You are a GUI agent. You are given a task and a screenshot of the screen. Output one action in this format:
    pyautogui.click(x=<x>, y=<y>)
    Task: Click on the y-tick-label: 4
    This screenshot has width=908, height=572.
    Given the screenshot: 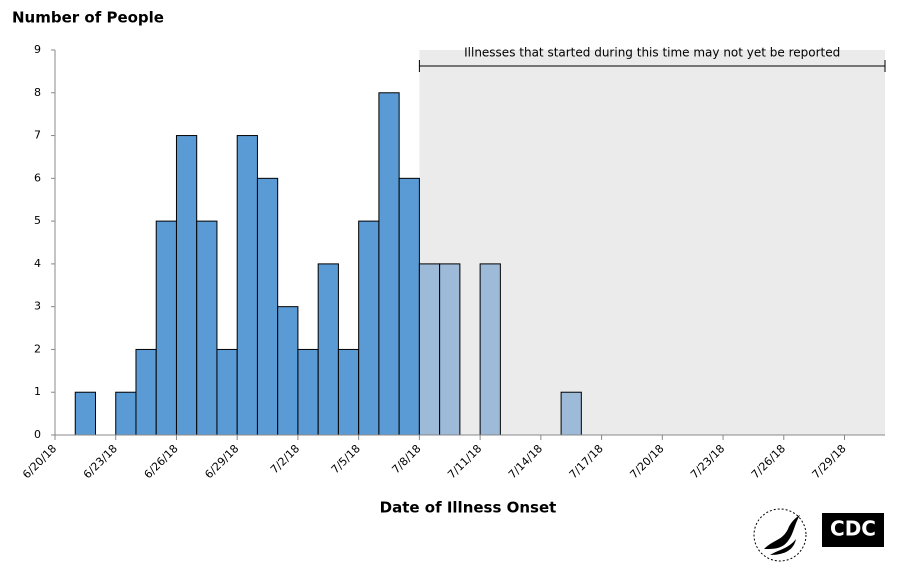 What is the action you would take?
    pyautogui.click(x=37, y=263)
    